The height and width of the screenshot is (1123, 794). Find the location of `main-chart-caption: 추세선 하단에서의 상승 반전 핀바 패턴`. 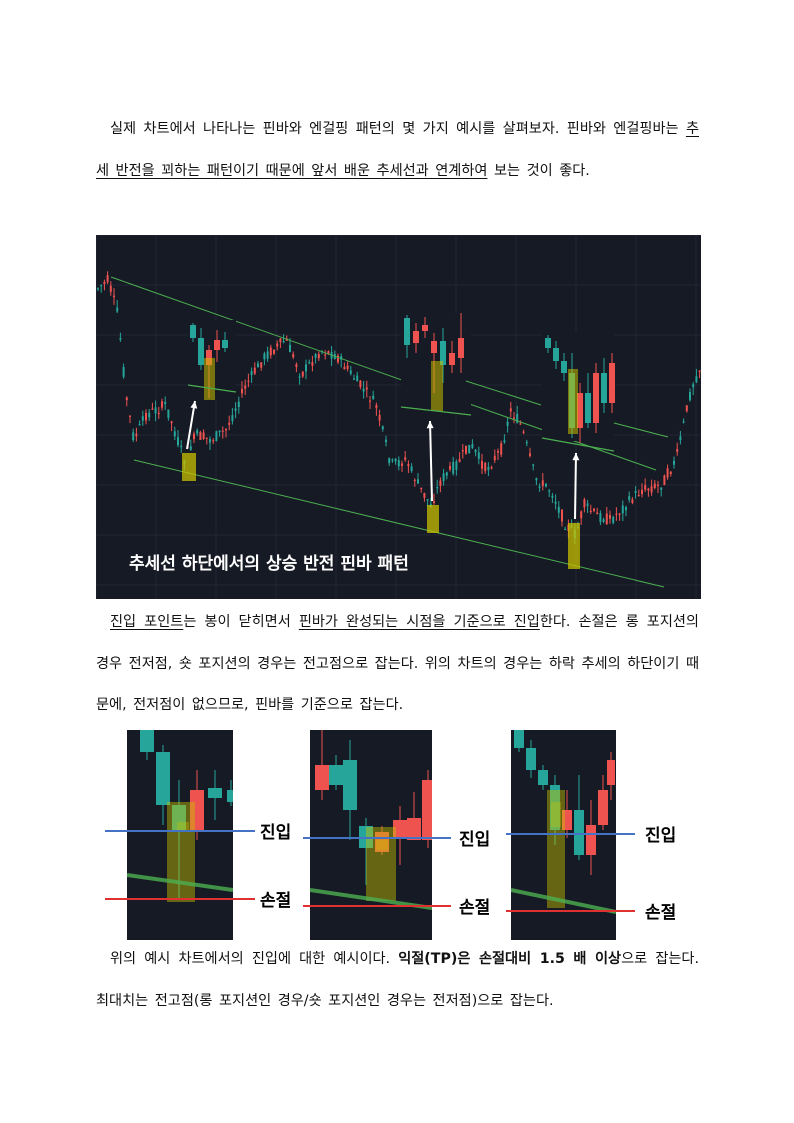

main-chart-caption: 추세선 하단에서의 상승 반전 핀바 패턴 is located at coordinates (269, 564).